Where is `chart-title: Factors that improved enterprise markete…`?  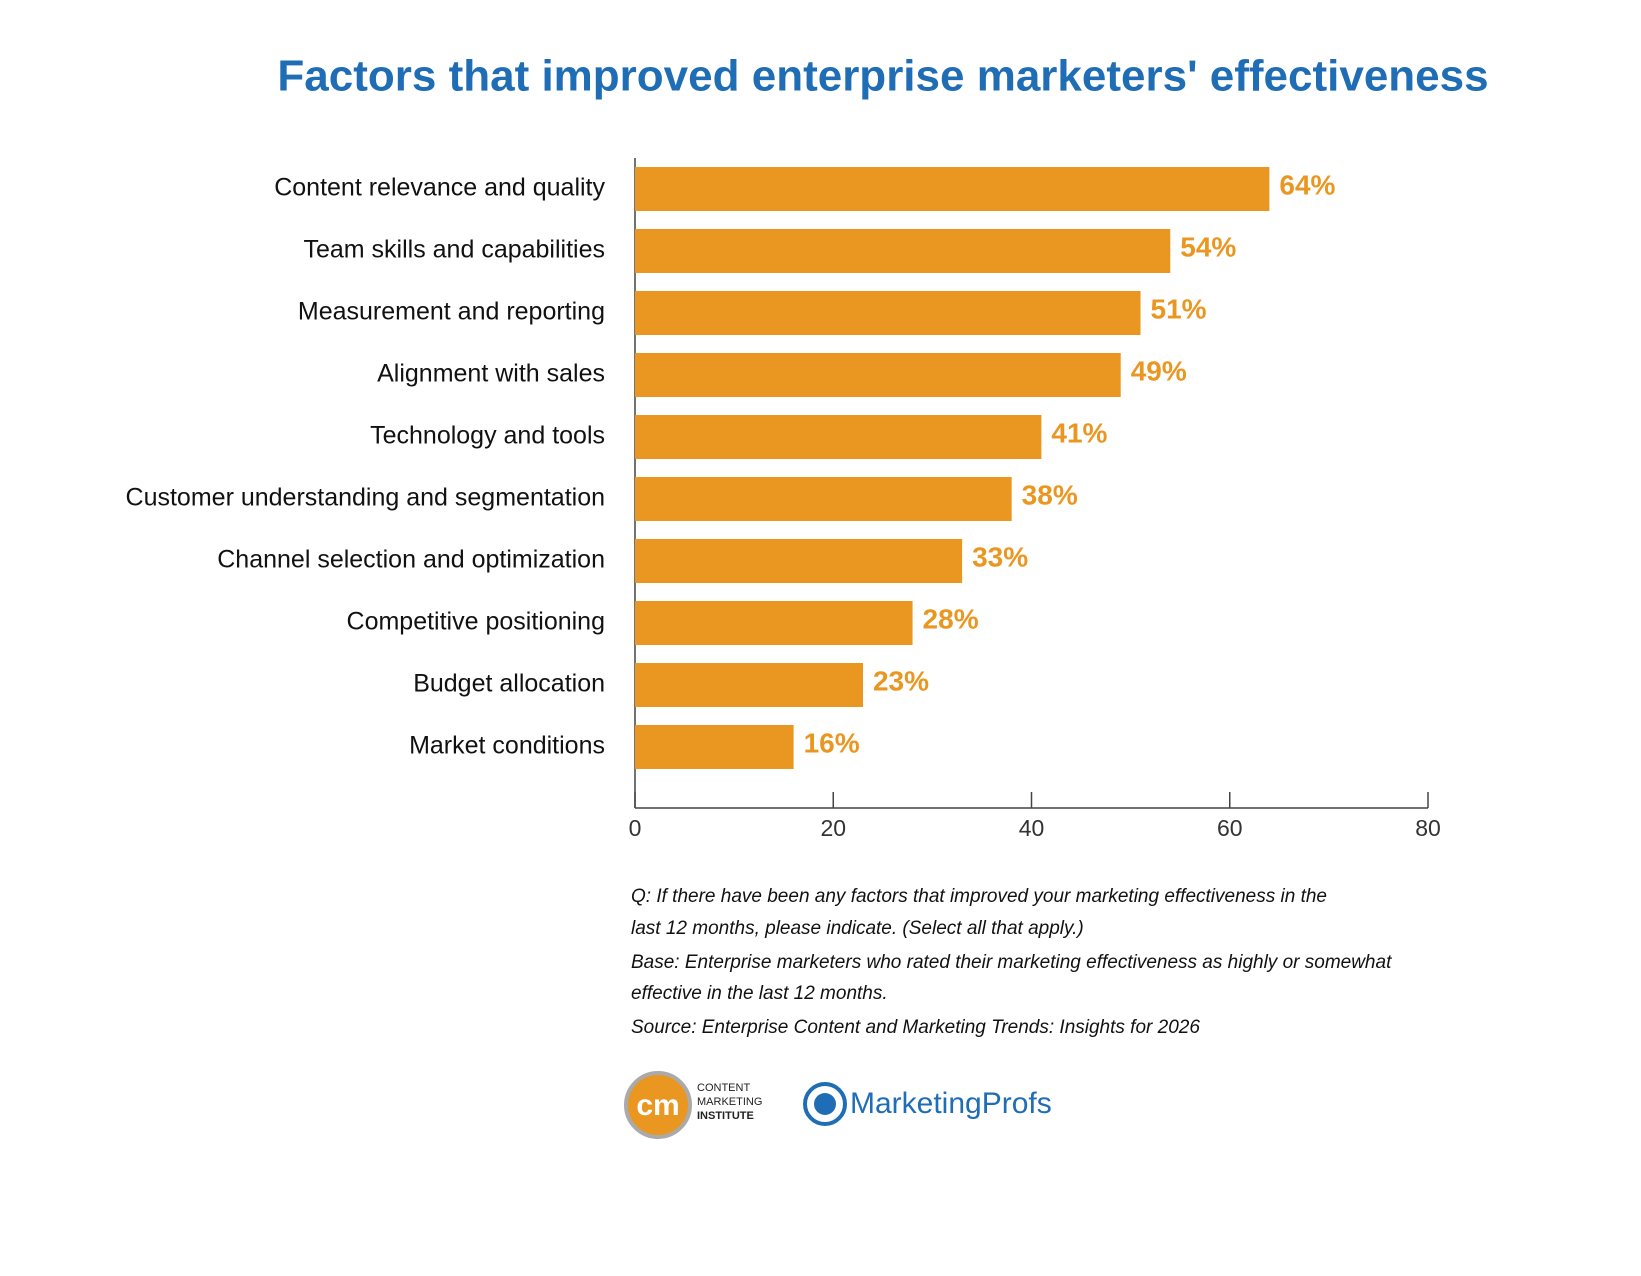 chart-title: Factors that improved enterprise markete… is located at coordinates (882, 76).